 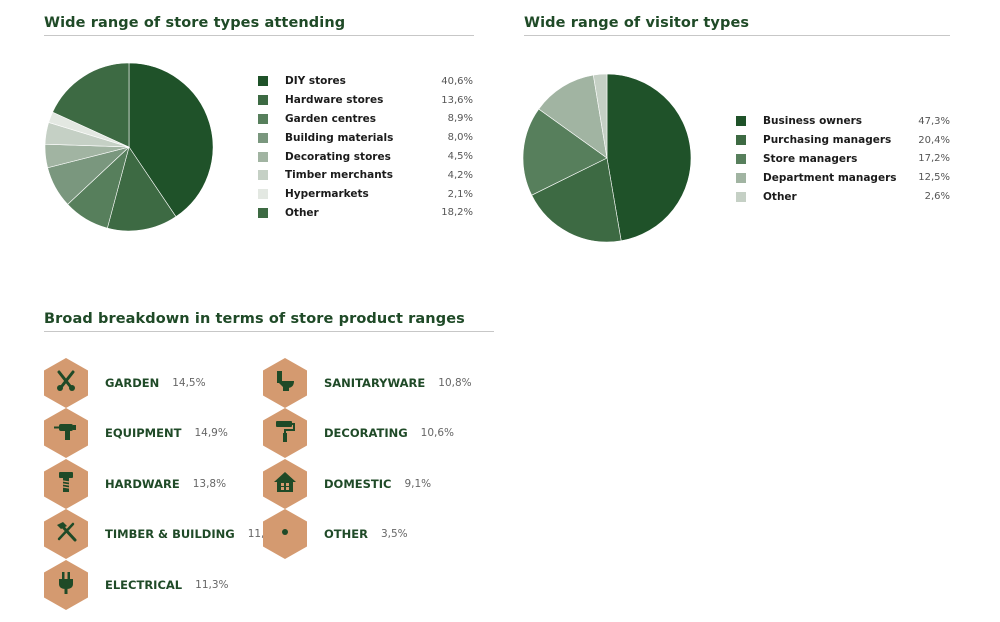 What do you see at coordinates (327, 194) in the screenshot?
I see `legend-label: Hypermarkets` at bounding box center [327, 194].